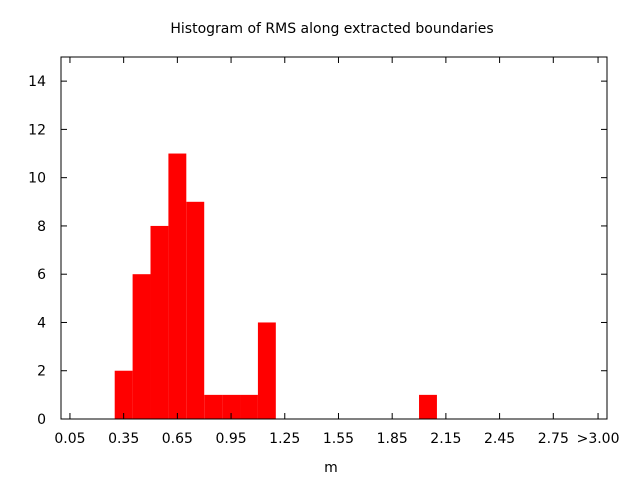 This screenshot has height=480, width=640. What do you see at coordinates (177, 439) in the screenshot?
I see `x-tick-label-2: 0.65` at bounding box center [177, 439].